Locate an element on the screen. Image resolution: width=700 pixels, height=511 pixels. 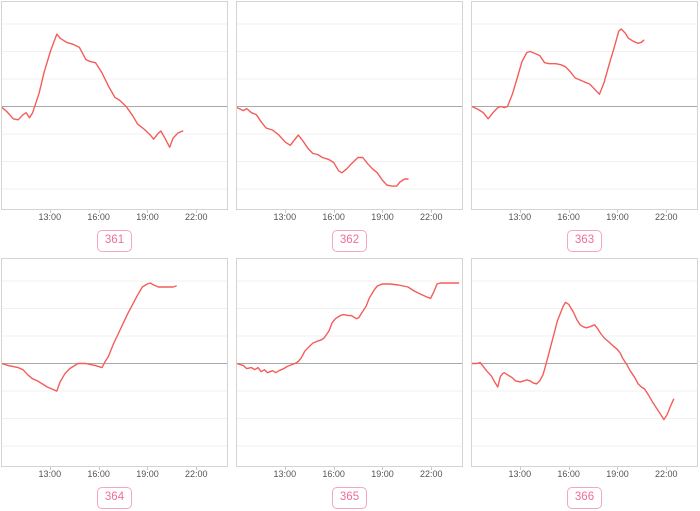
badge-row: 362 is located at coordinates (349, 241).